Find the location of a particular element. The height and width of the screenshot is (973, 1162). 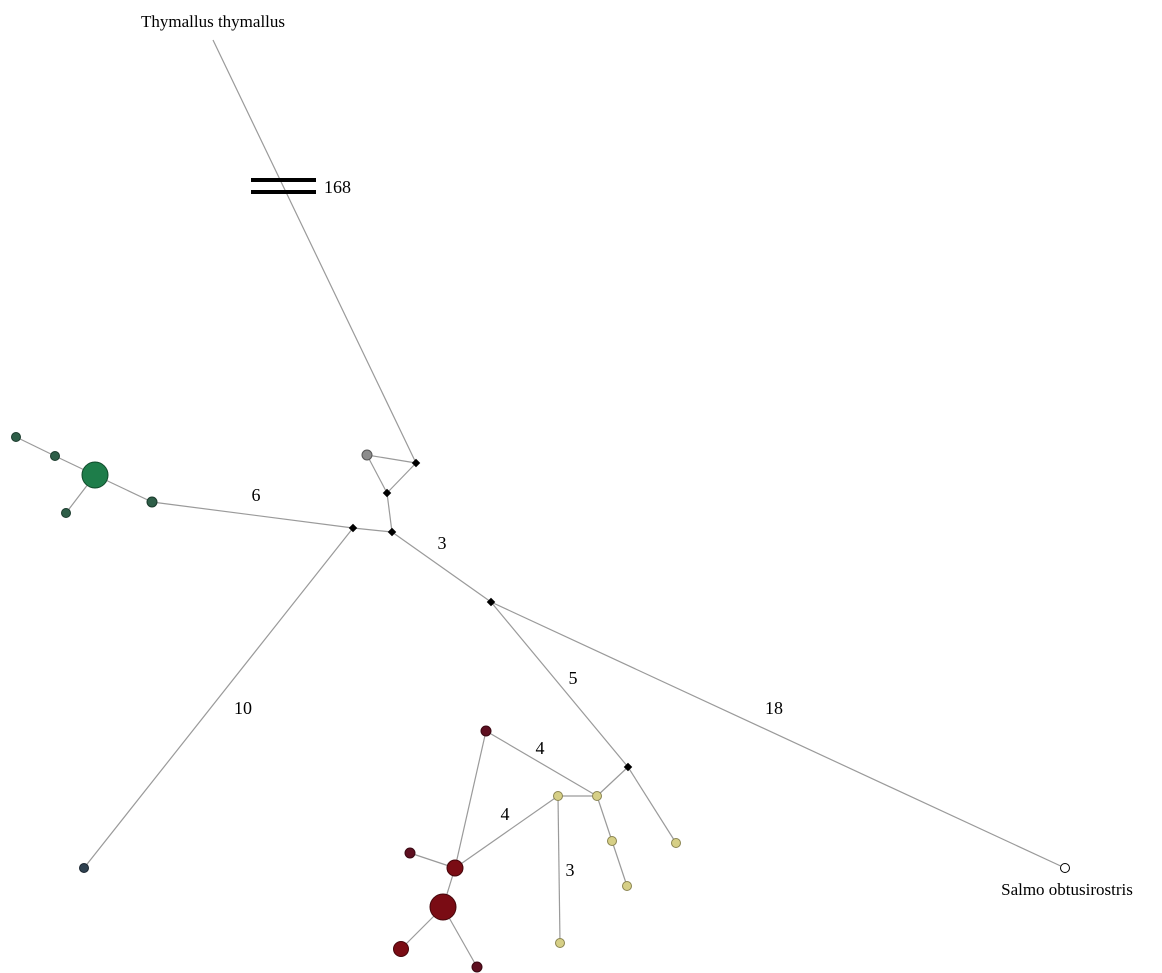

edge-tan-branch is located at coordinates (559, 684).